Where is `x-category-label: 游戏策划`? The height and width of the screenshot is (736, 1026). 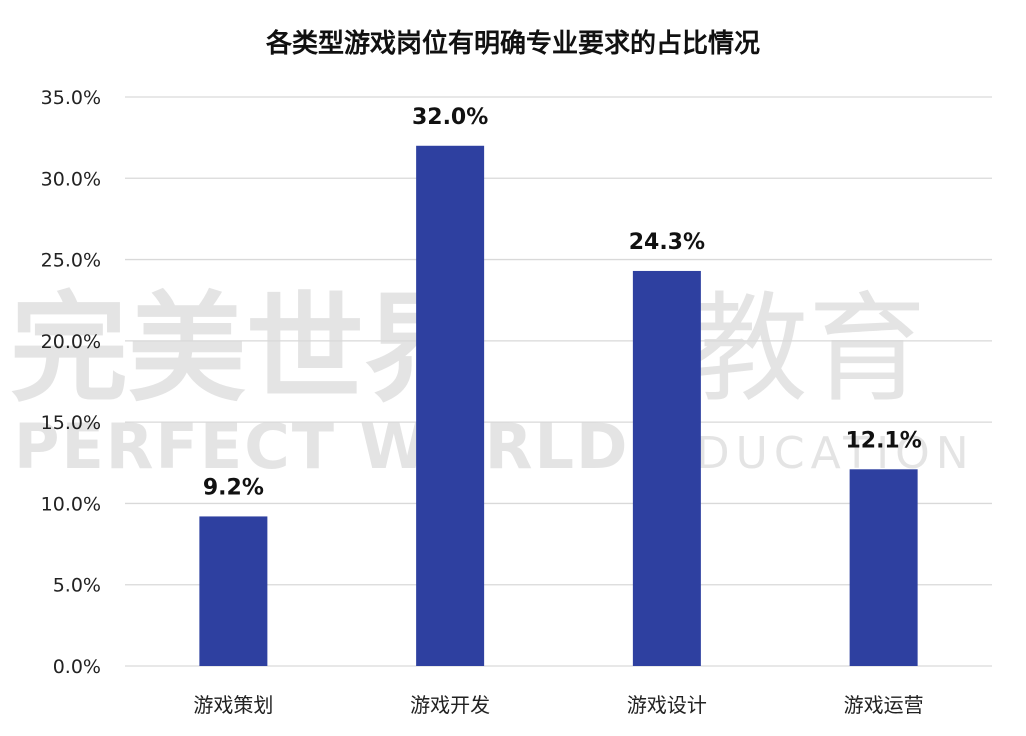
x-category-label: 游戏策划 is located at coordinates (233, 705).